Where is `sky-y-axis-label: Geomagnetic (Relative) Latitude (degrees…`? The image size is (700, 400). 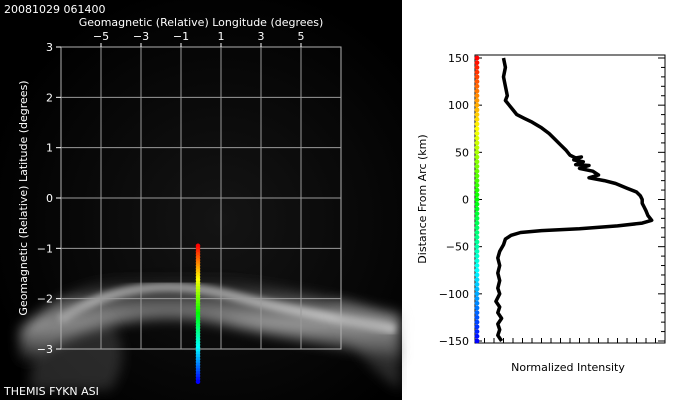 sky-y-axis-label: Geomagnetic (Relative) Latitude (degrees… is located at coordinates (23, 197).